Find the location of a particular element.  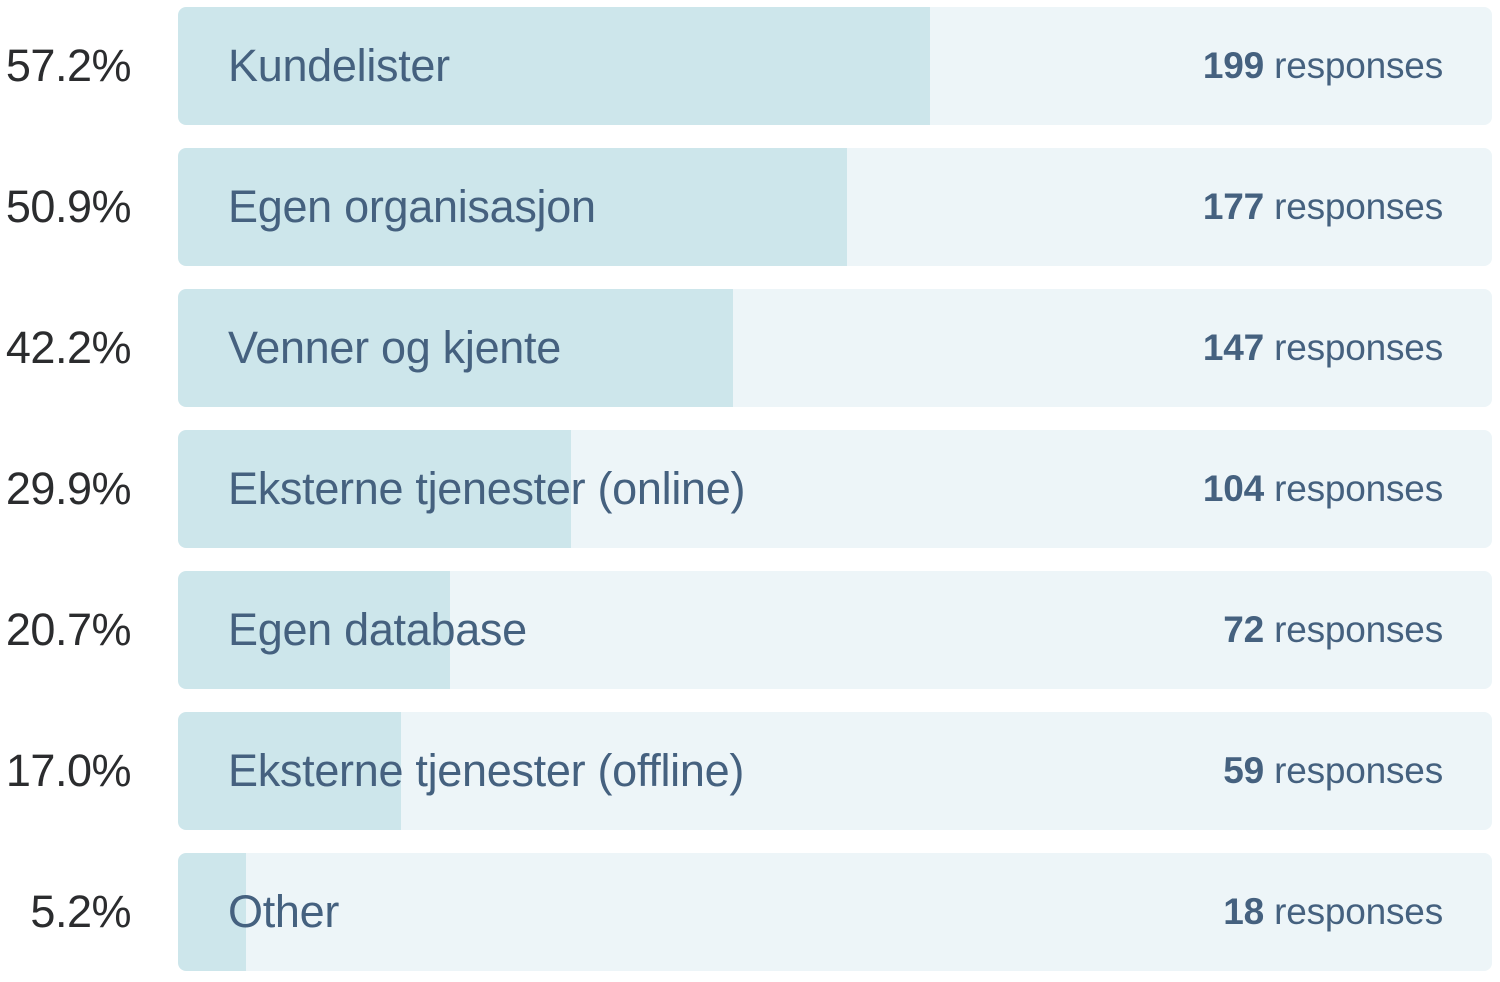

chart-row: 20.7% Egen database 72 responses is located at coordinates (746, 630).